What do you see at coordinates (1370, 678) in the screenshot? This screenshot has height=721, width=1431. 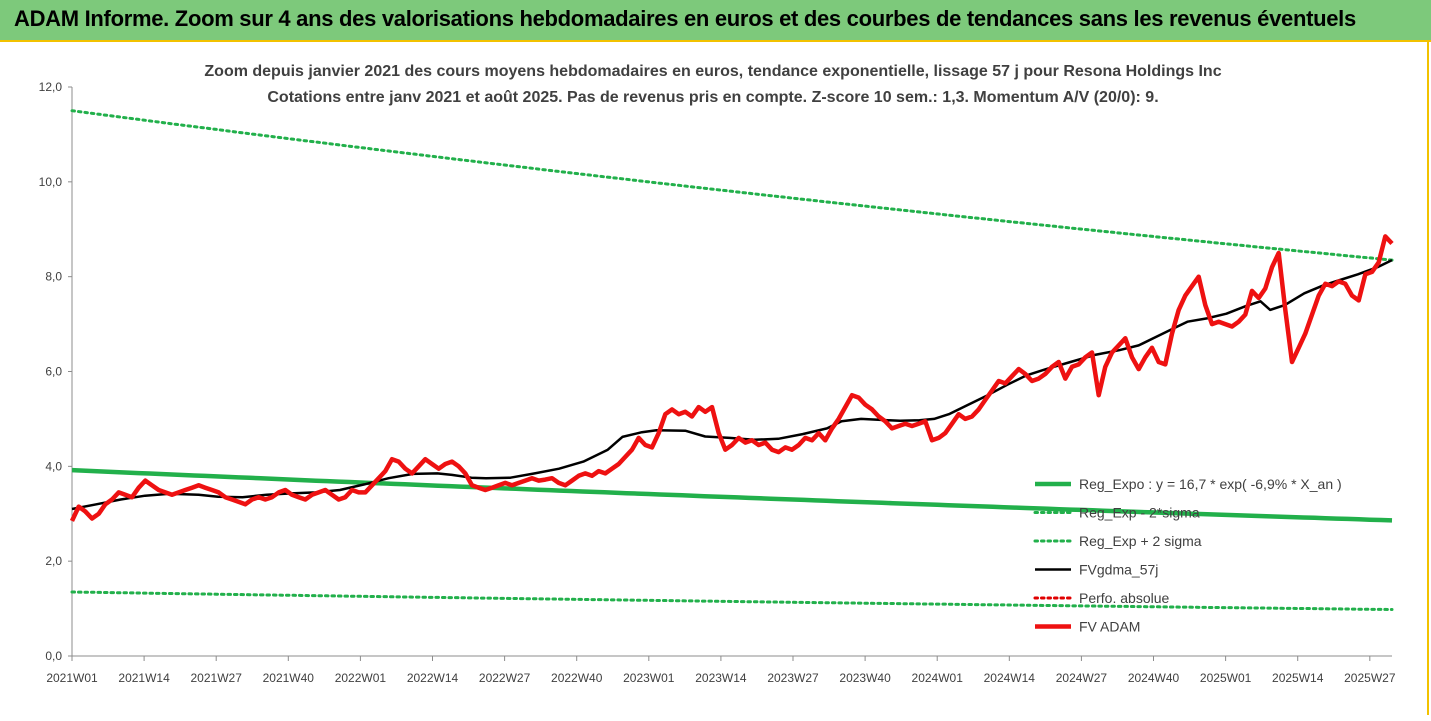 I see `x-tick-label: 2025W27` at bounding box center [1370, 678].